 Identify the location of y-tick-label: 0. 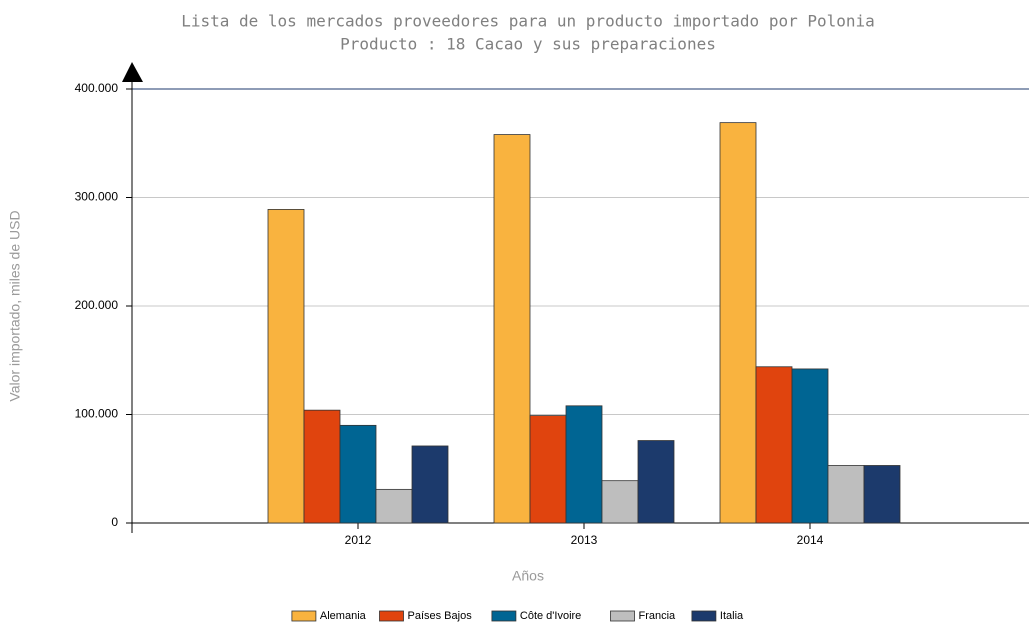
(114, 522).